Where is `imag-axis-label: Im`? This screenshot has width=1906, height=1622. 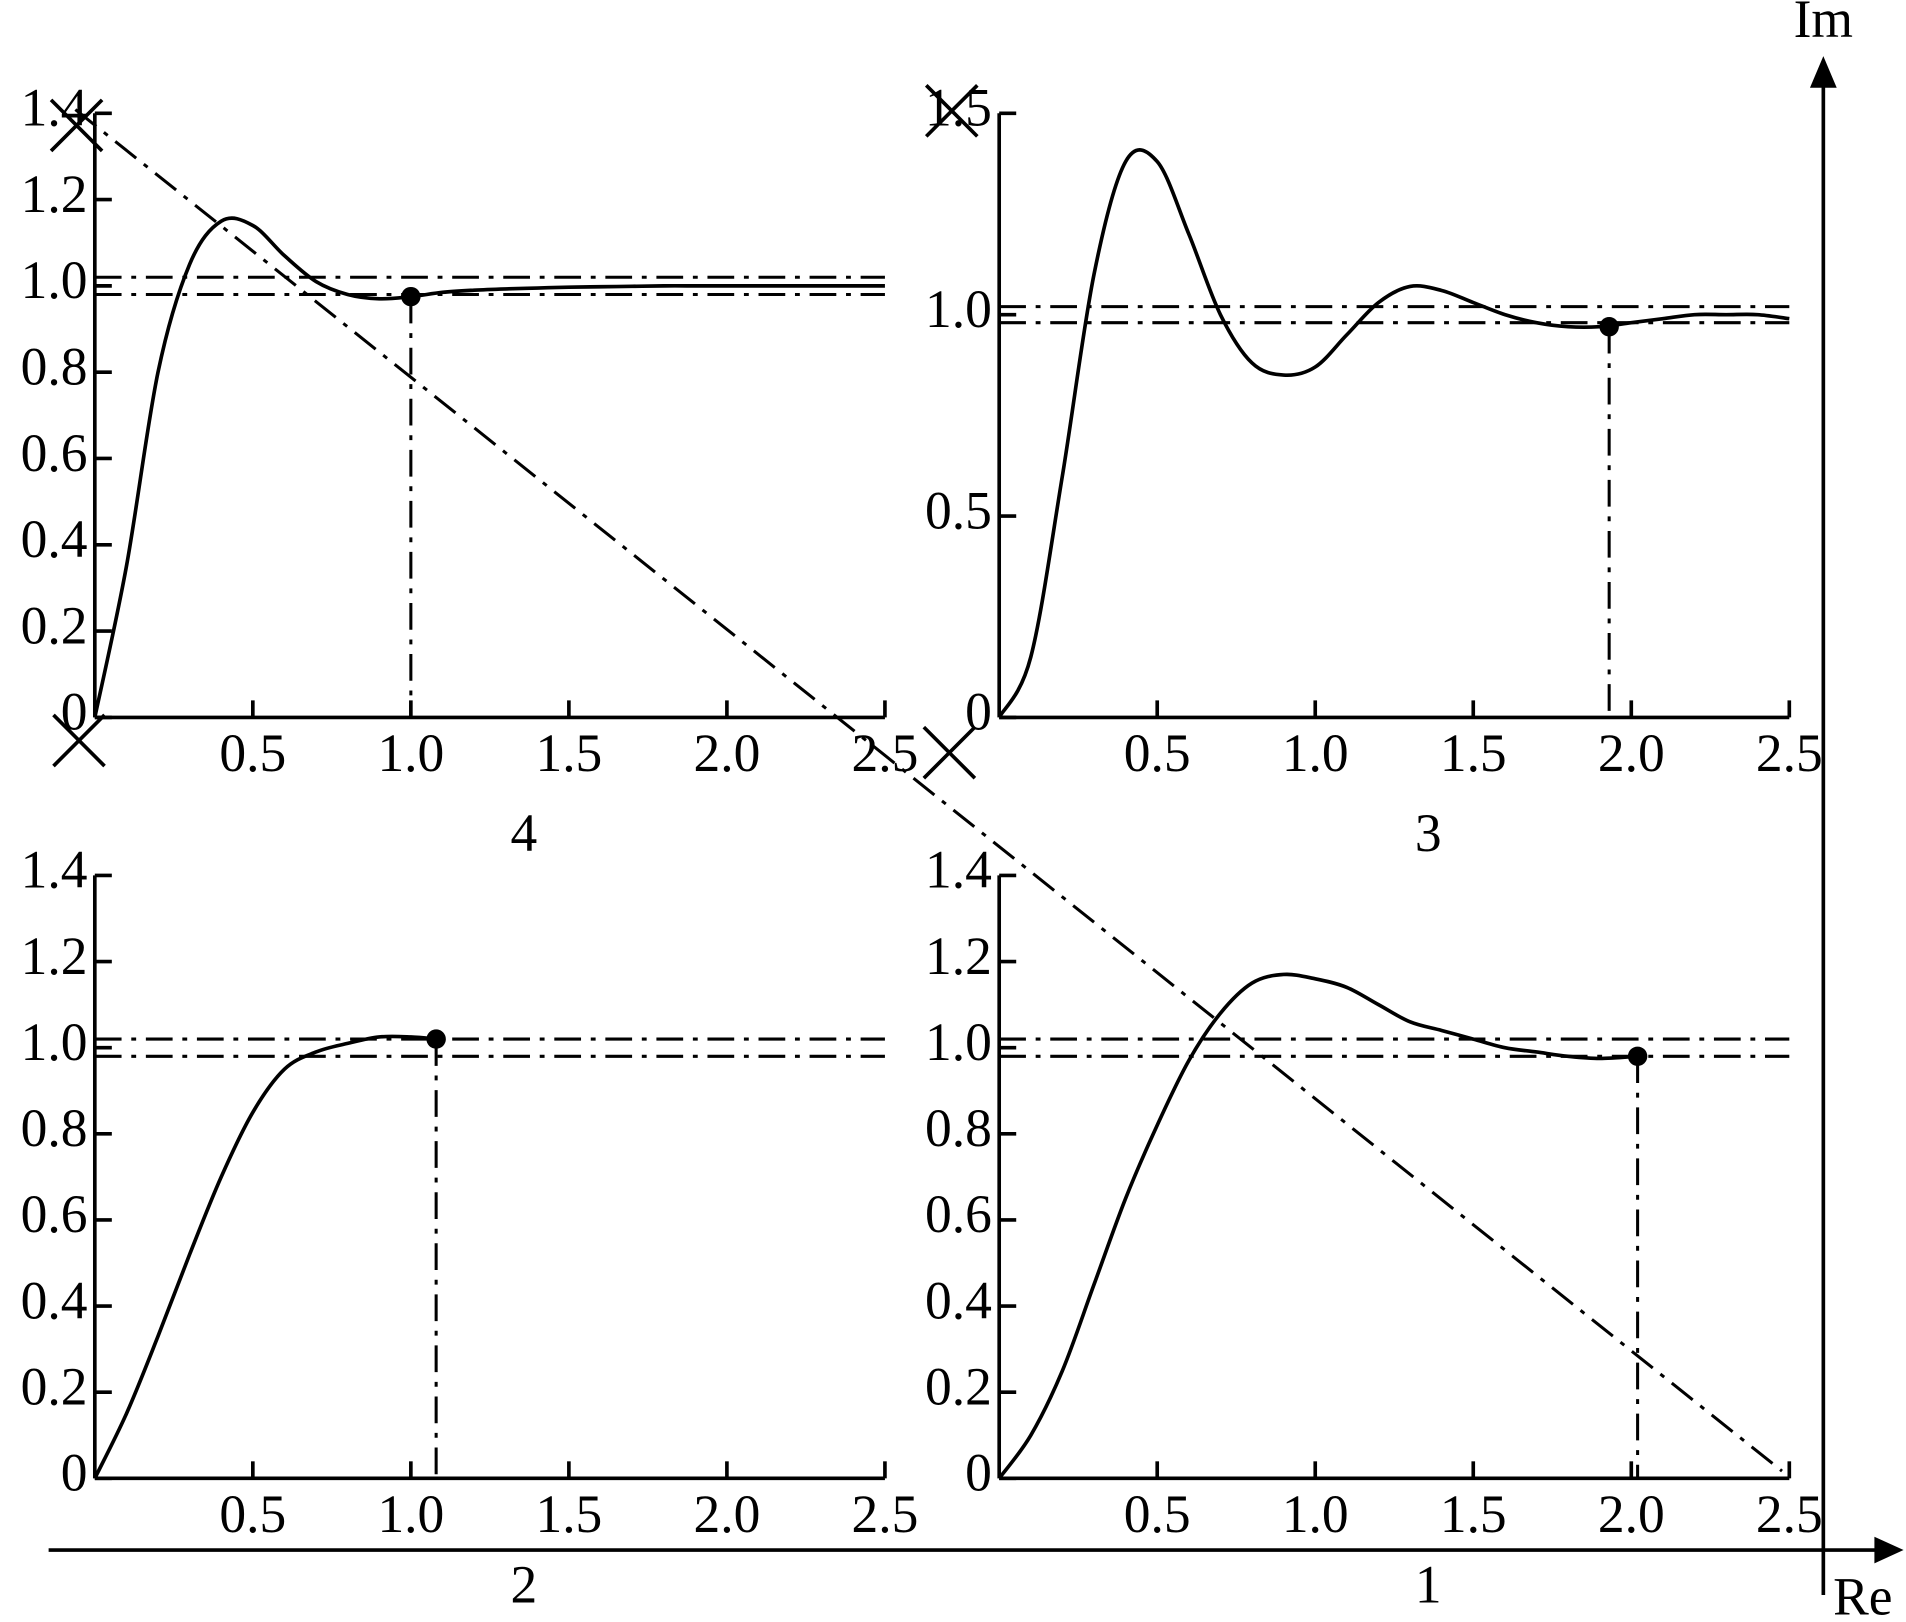 imag-axis-label: Im is located at coordinates (1823, 24).